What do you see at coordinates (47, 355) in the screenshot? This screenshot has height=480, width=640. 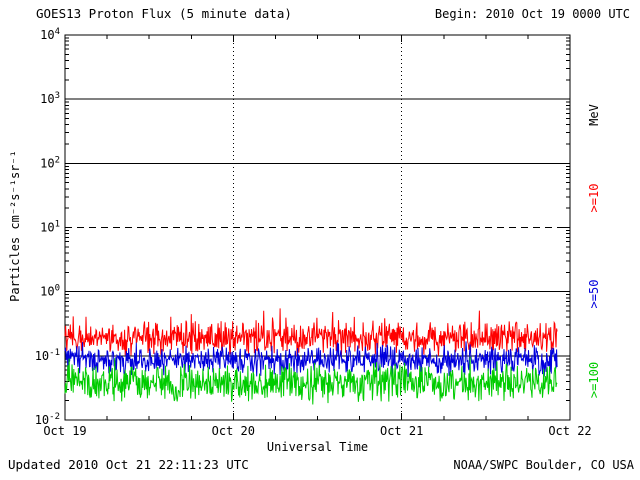 I see `svg-text: 10-1` at bounding box center [47, 355].